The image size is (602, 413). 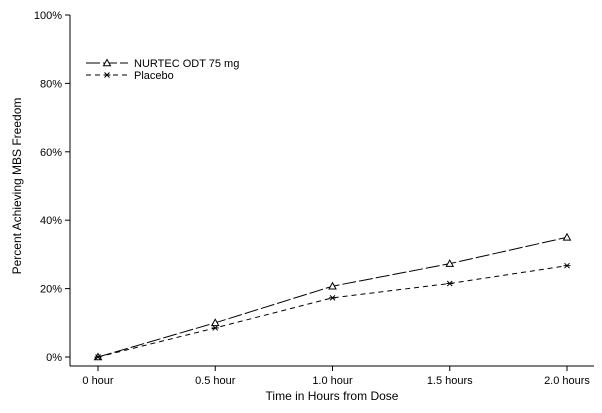 What do you see at coordinates (567, 381) in the screenshot?
I see `x-tick-label: 2.0 hours` at bounding box center [567, 381].